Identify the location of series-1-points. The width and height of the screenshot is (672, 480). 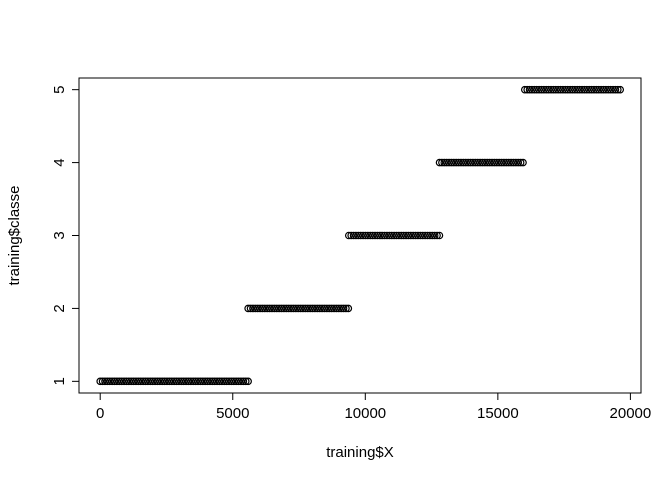
(174, 381).